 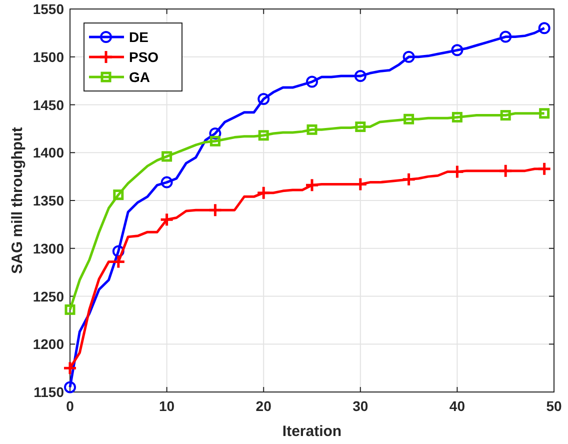 I want to click on y-tick-label: 1150, so click(x=49, y=392).